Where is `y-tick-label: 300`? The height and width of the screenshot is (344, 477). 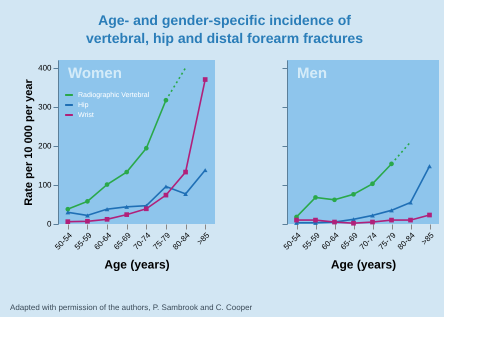
y-tick-label: 300 is located at coordinates (45, 107).